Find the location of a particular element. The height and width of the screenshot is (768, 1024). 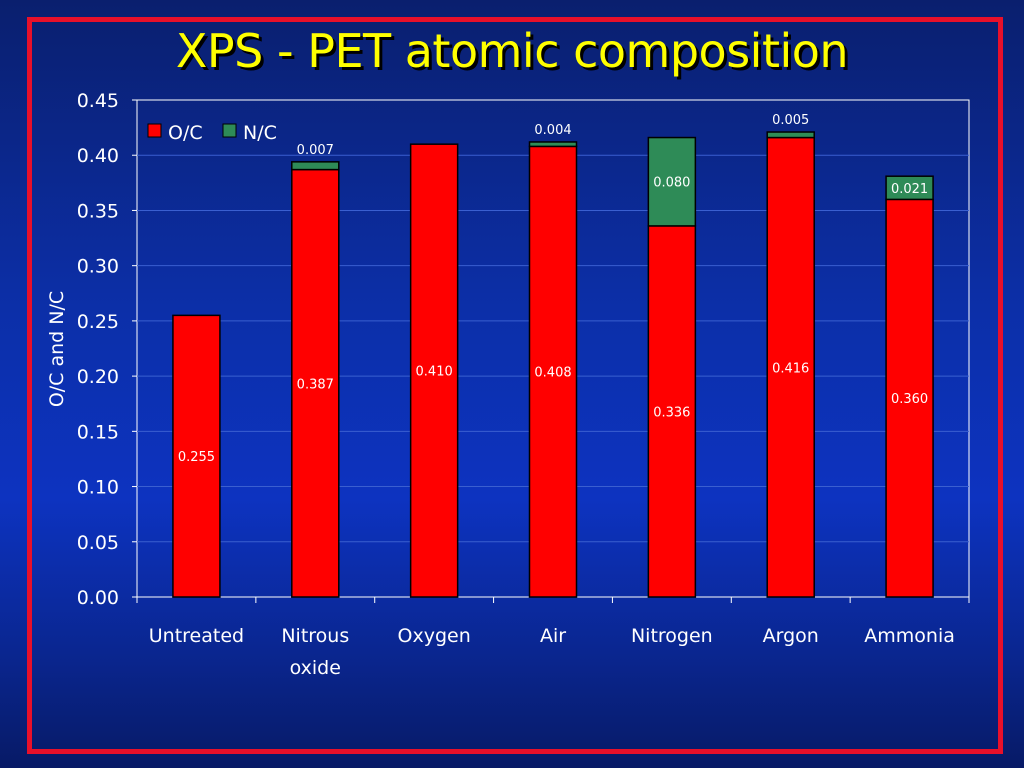

data-label-oc: 0.360 is located at coordinates (909, 399).